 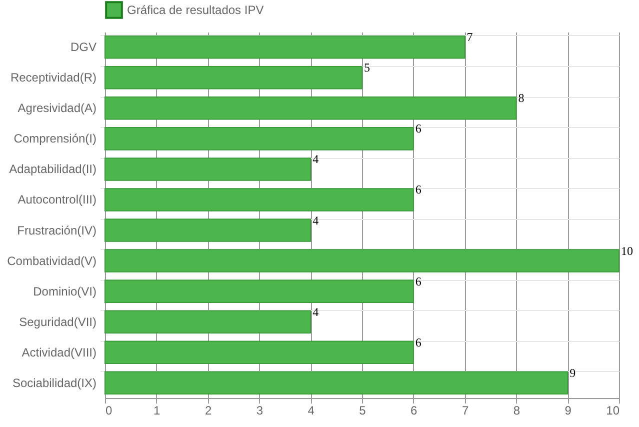 What do you see at coordinates (157, 411) in the screenshot?
I see `x-tick-label: 1` at bounding box center [157, 411].